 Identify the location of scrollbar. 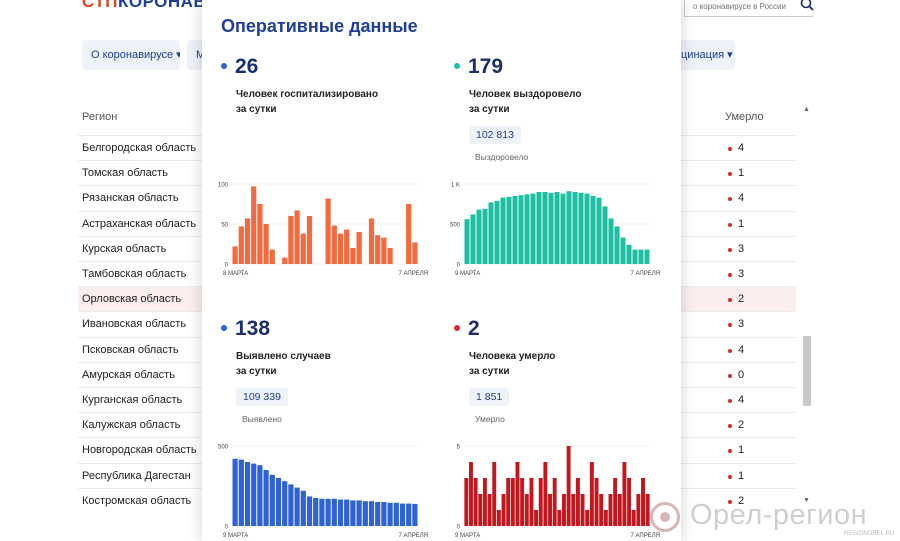
(807, 307).